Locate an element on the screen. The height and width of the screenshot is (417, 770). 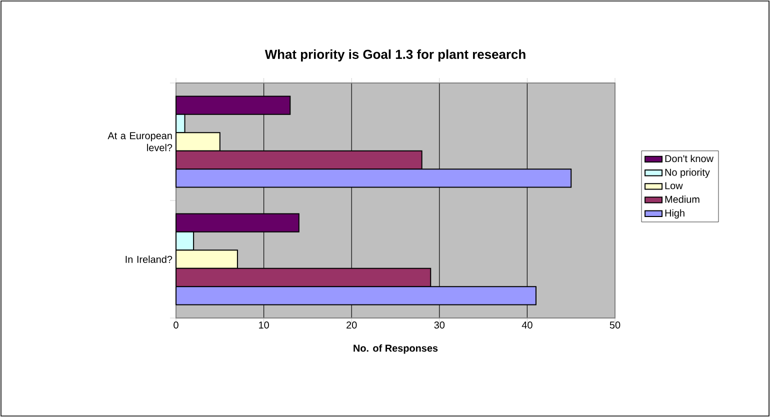
x-tick-label: 20 is located at coordinates (351, 325).